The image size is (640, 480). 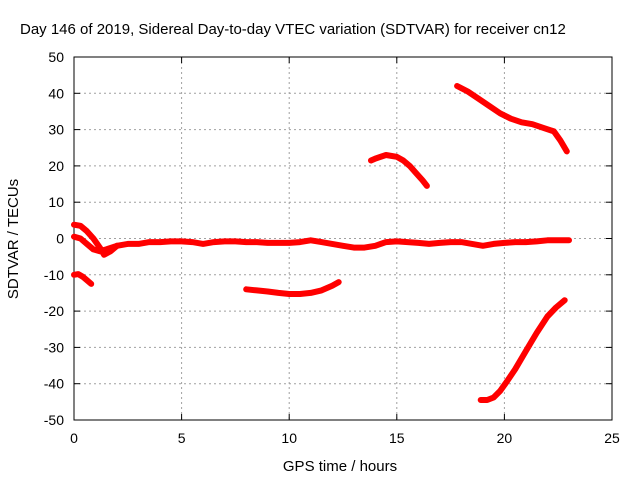 What do you see at coordinates (54, 384) in the screenshot?
I see `y-tick-label: -40` at bounding box center [54, 384].